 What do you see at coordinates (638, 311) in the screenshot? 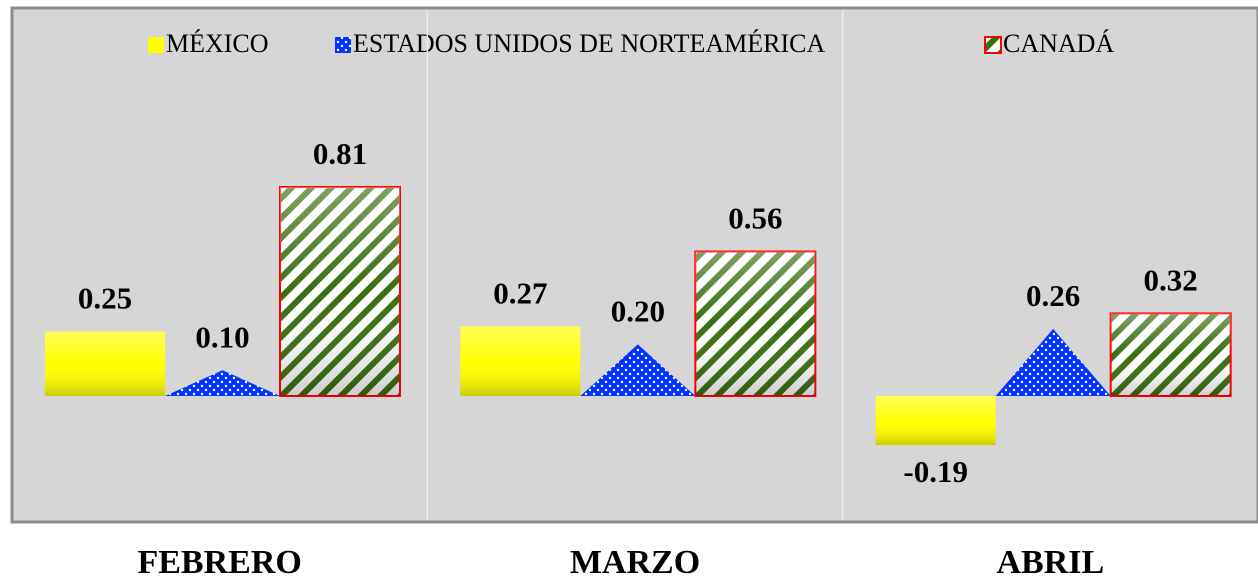
I see `value-label: 0.20` at bounding box center [638, 311].